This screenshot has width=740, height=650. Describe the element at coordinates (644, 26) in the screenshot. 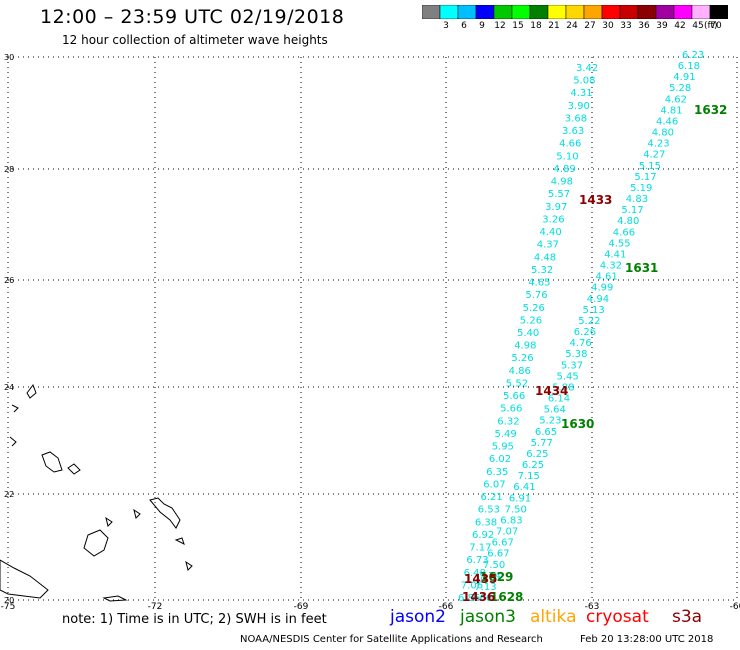

I see `color-scale-tick: 36` at that location.